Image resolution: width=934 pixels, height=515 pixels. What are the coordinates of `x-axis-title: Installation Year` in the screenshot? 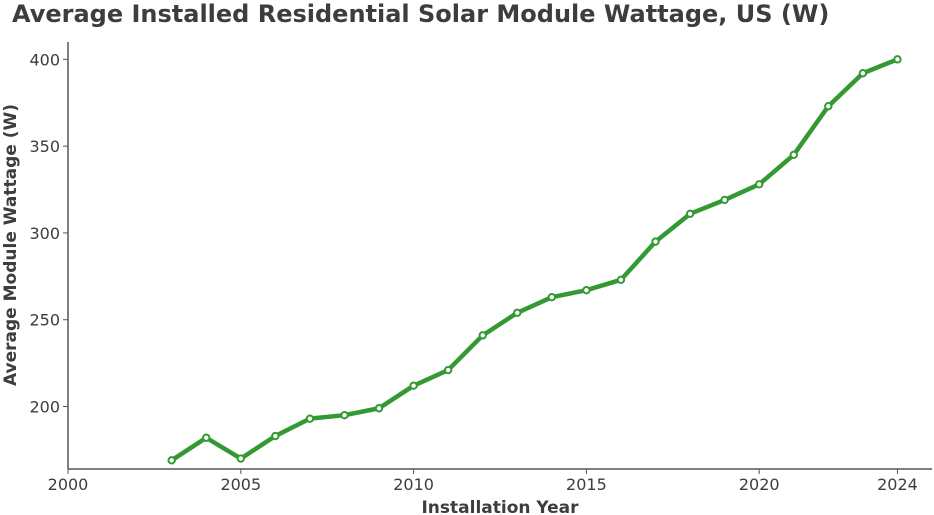 It's located at (500, 506).